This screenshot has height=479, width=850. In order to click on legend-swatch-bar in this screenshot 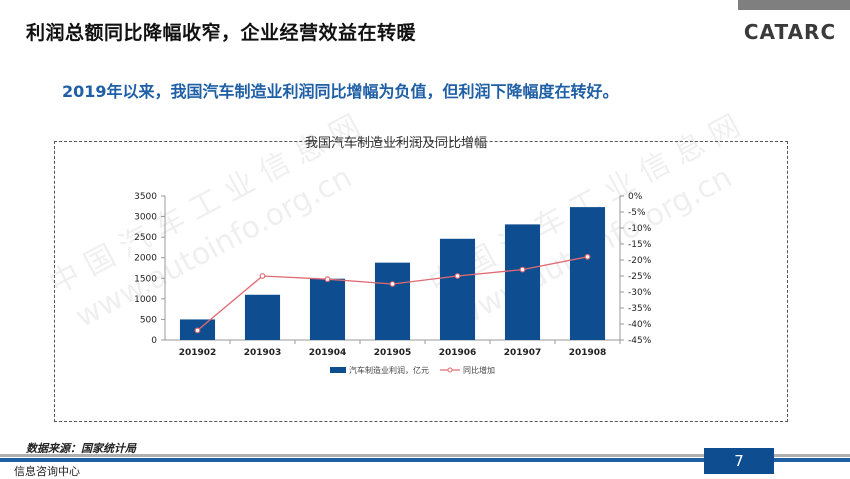, I will do `click(338, 370)`.